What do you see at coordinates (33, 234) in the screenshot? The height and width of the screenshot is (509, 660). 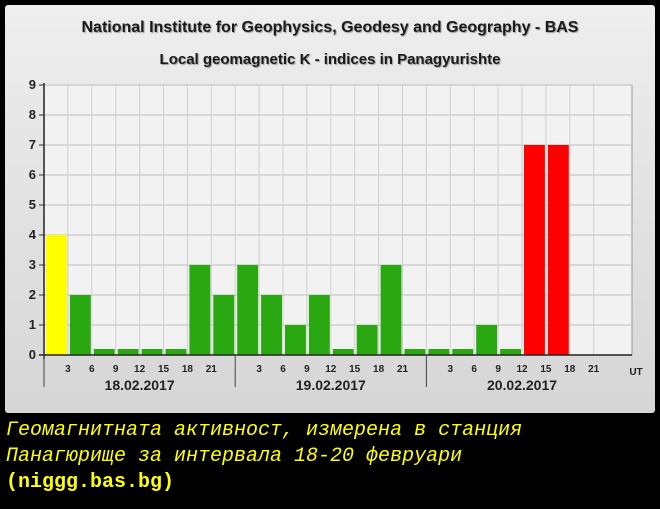 I see `y-tick-label: 4` at bounding box center [33, 234].